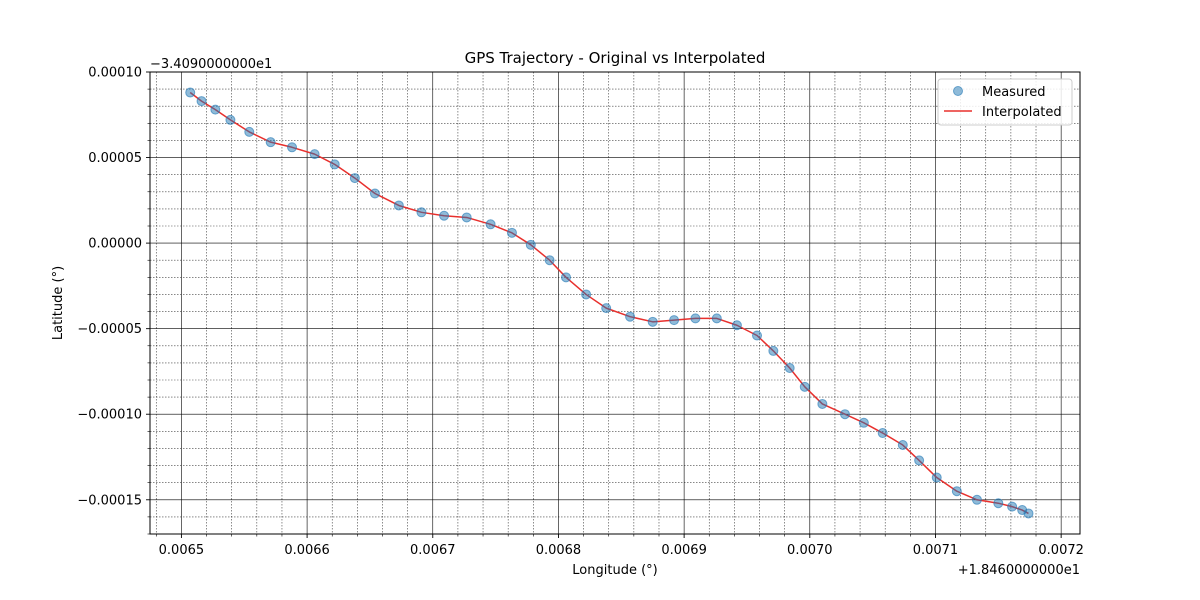 This screenshot has width=1200, height=600. Describe the element at coordinates (109, 500) in the screenshot. I see `y-tick-label: −0.00015` at that location.